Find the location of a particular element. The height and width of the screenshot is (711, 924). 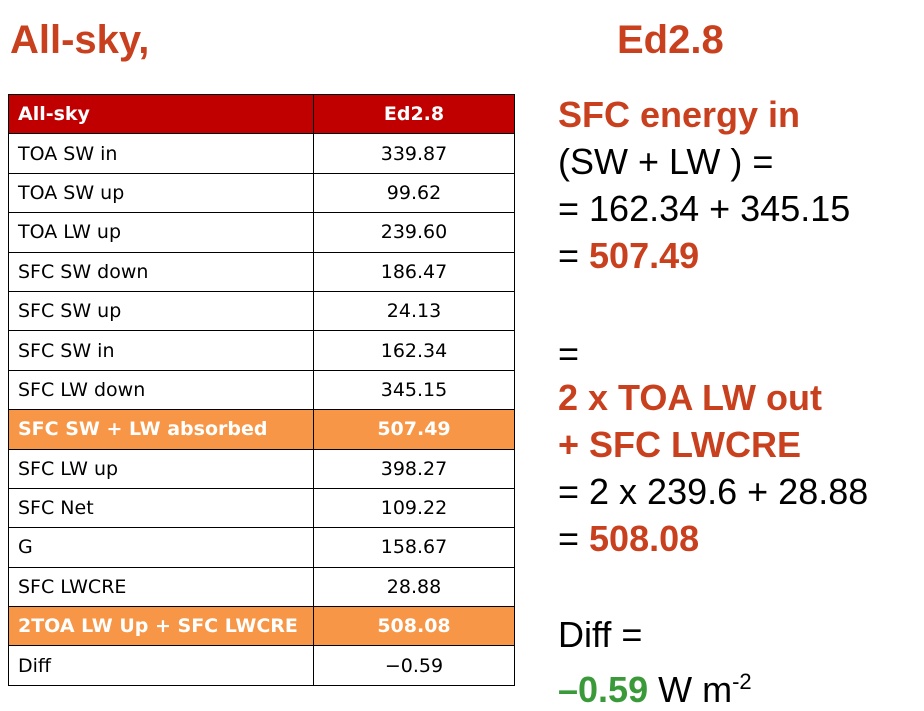

slide-title-version: Ed2.8 is located at coordinates (670, 40).